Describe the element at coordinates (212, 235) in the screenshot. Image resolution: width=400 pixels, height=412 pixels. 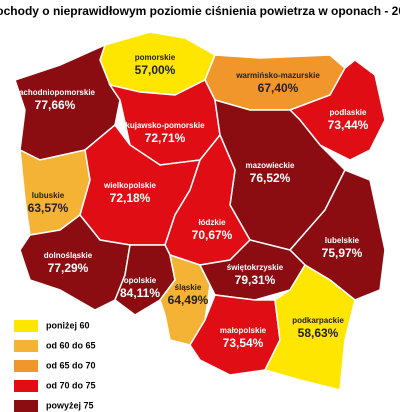
I see `region-value: 70,67%` at that location.